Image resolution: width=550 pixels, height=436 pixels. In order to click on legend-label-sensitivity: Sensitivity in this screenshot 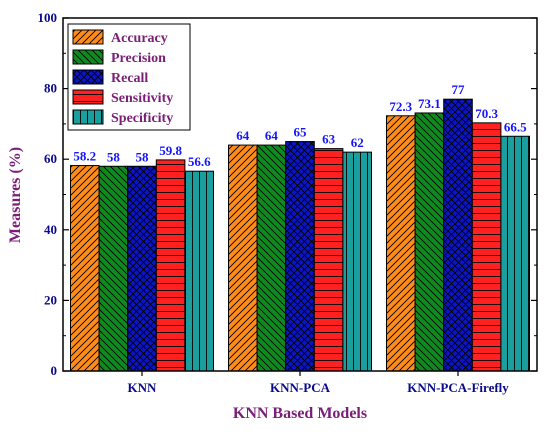, I will do `click(142, 98)`.